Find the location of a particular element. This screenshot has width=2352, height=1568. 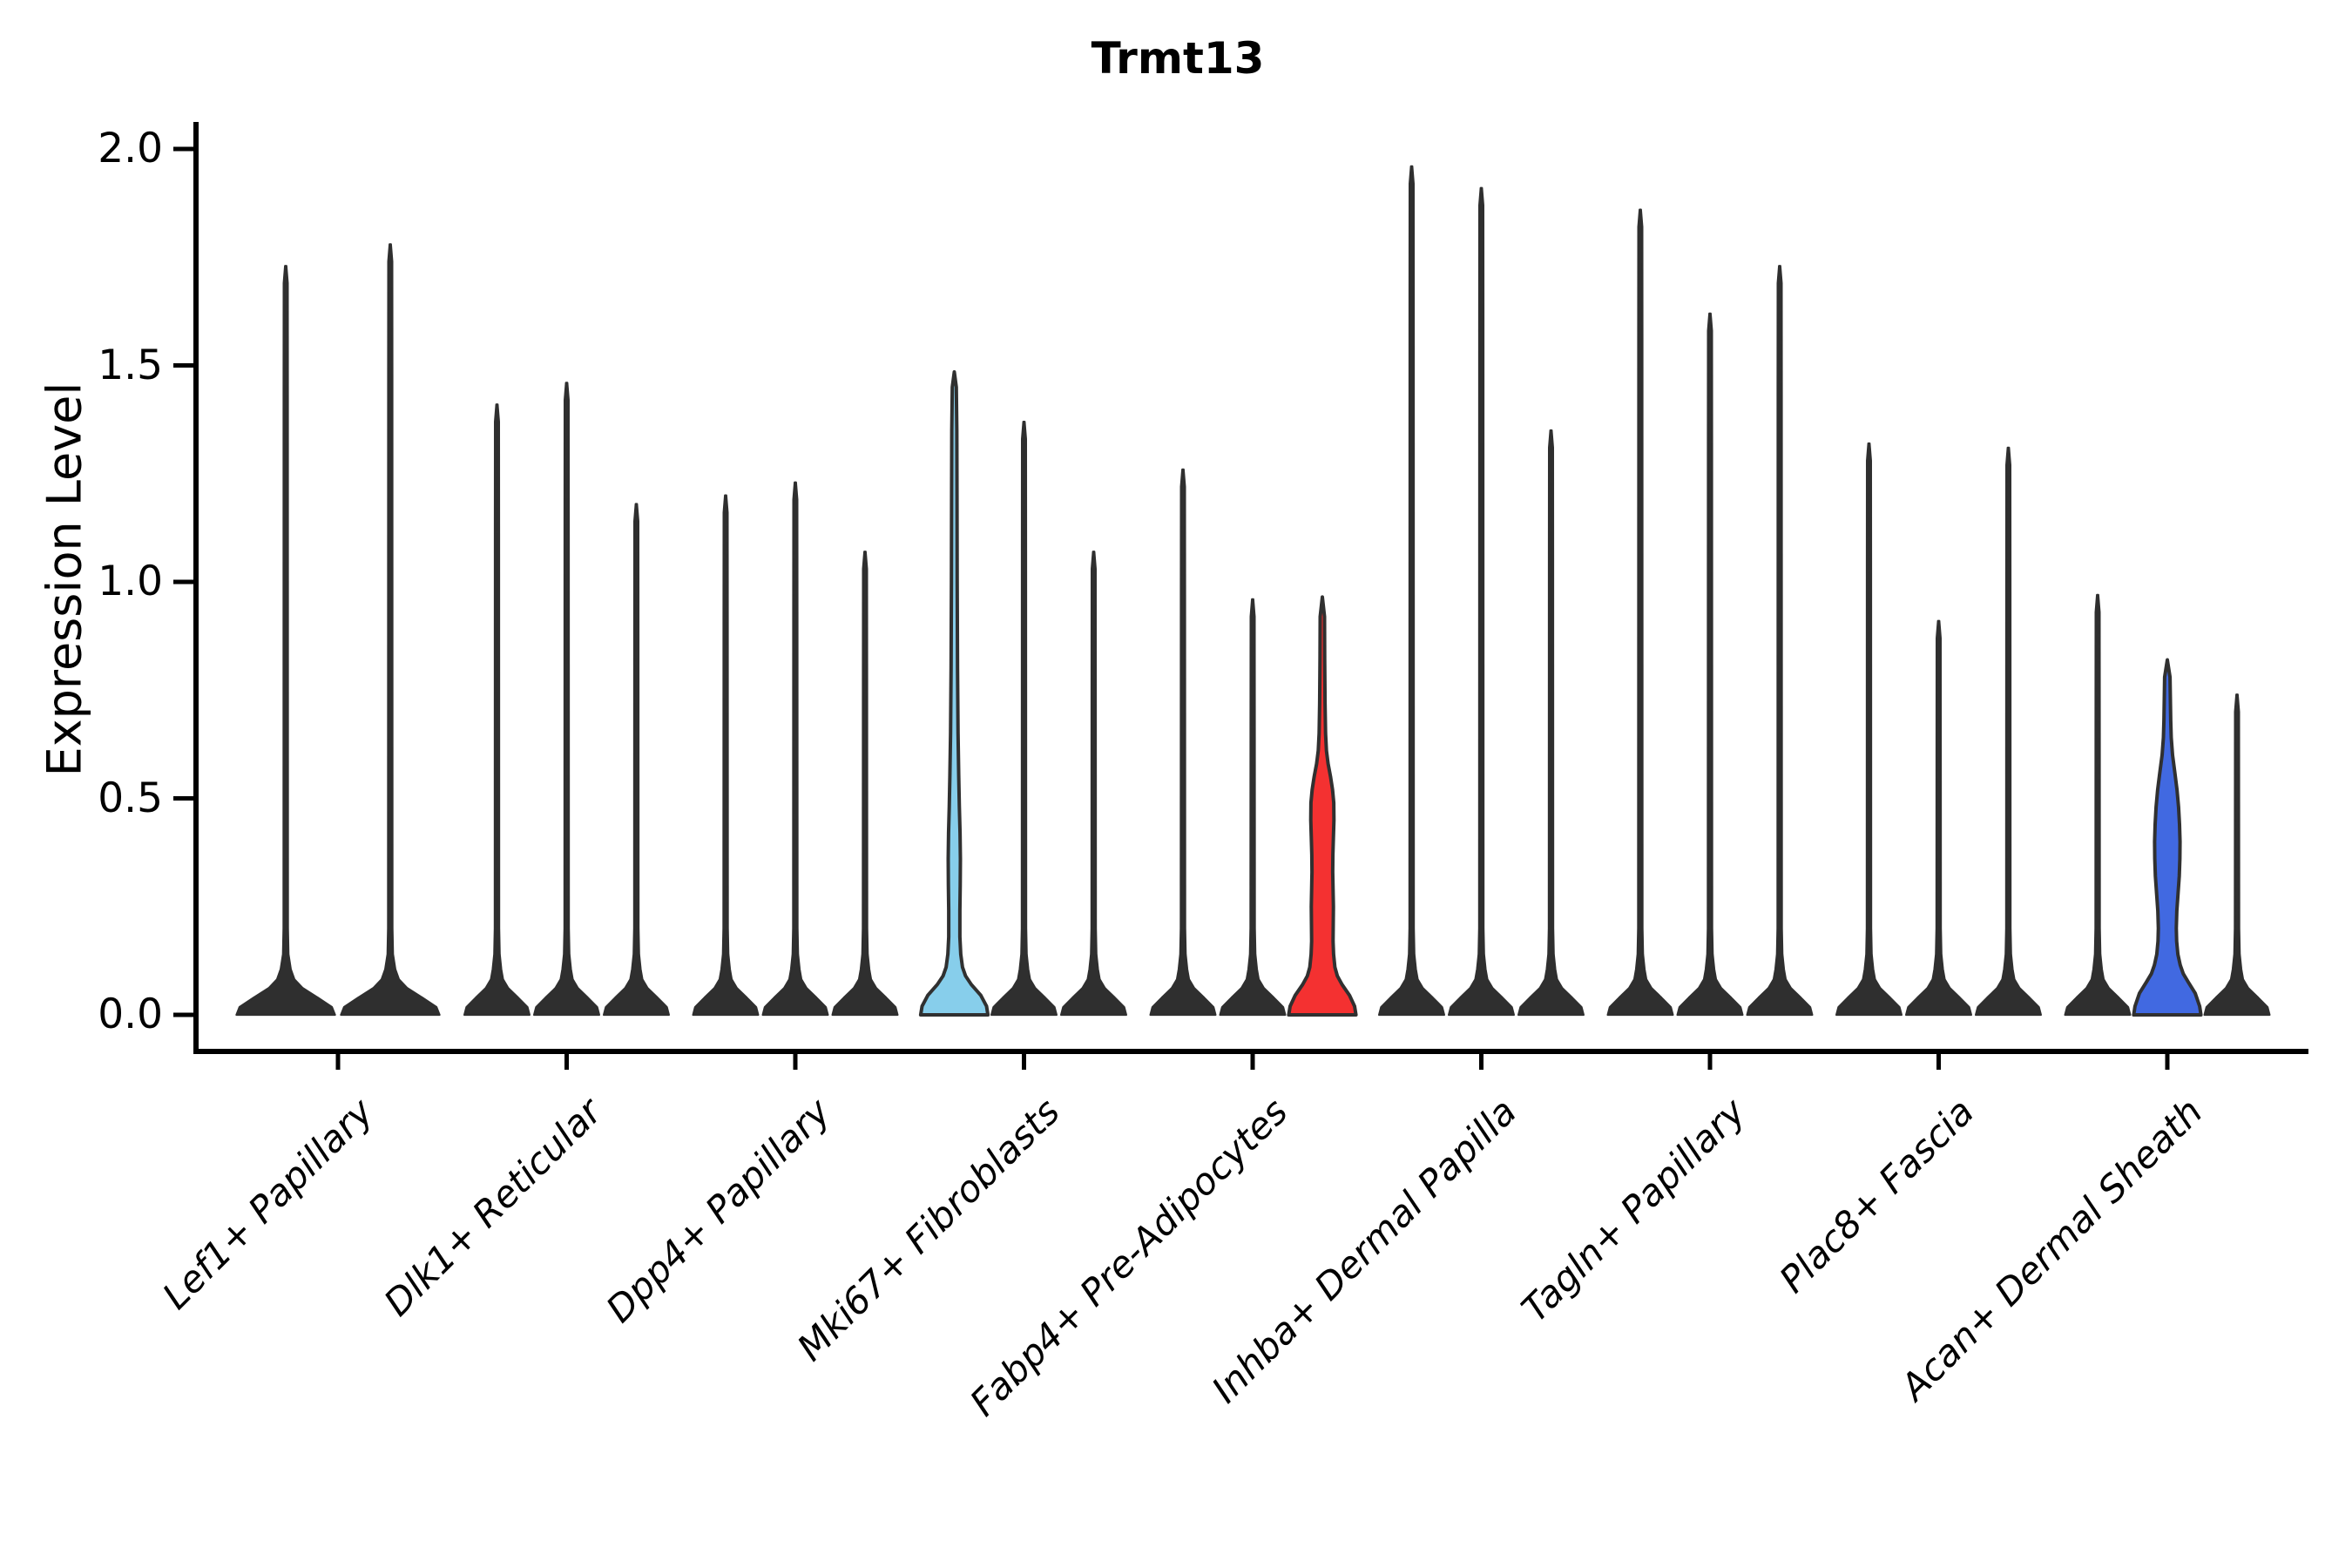

y-tick-label-0.5: 0.5 is located at coordinates (130, 798).